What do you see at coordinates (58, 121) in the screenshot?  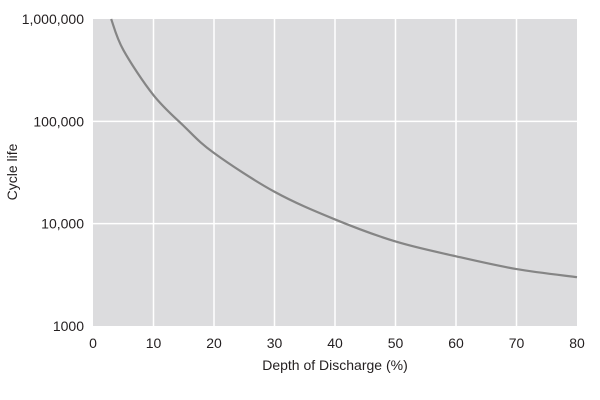 I see `y-tick-label: 100,000` at bounding box center [58, 121].